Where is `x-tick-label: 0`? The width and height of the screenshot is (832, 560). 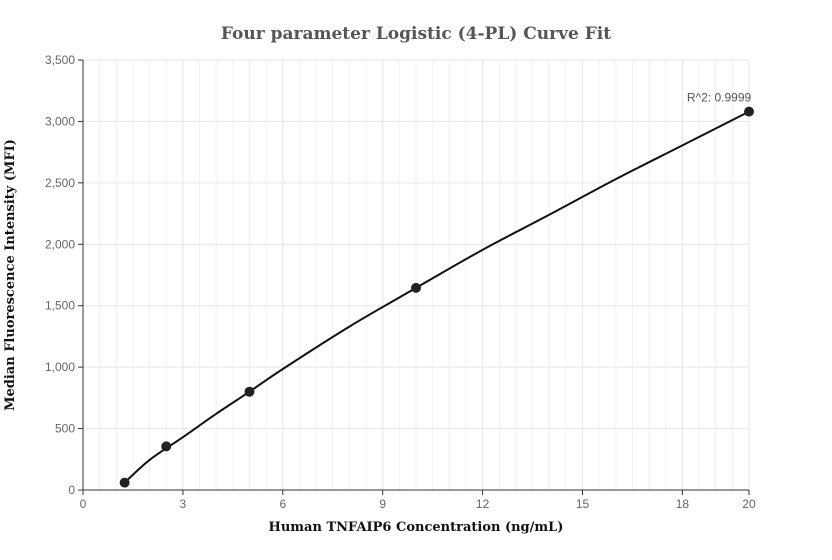
x-tick-label: 0 is located at coordinates (83, 504).